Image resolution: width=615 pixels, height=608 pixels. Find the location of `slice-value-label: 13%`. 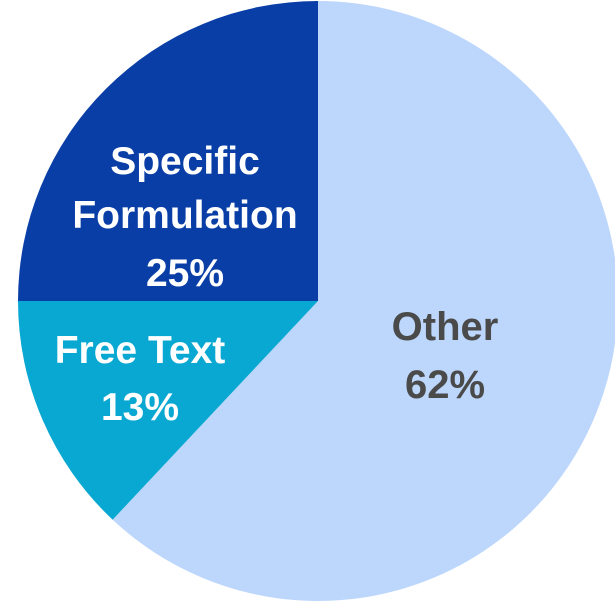

slice-value-label: 13% is located at coordinates (140, 407).